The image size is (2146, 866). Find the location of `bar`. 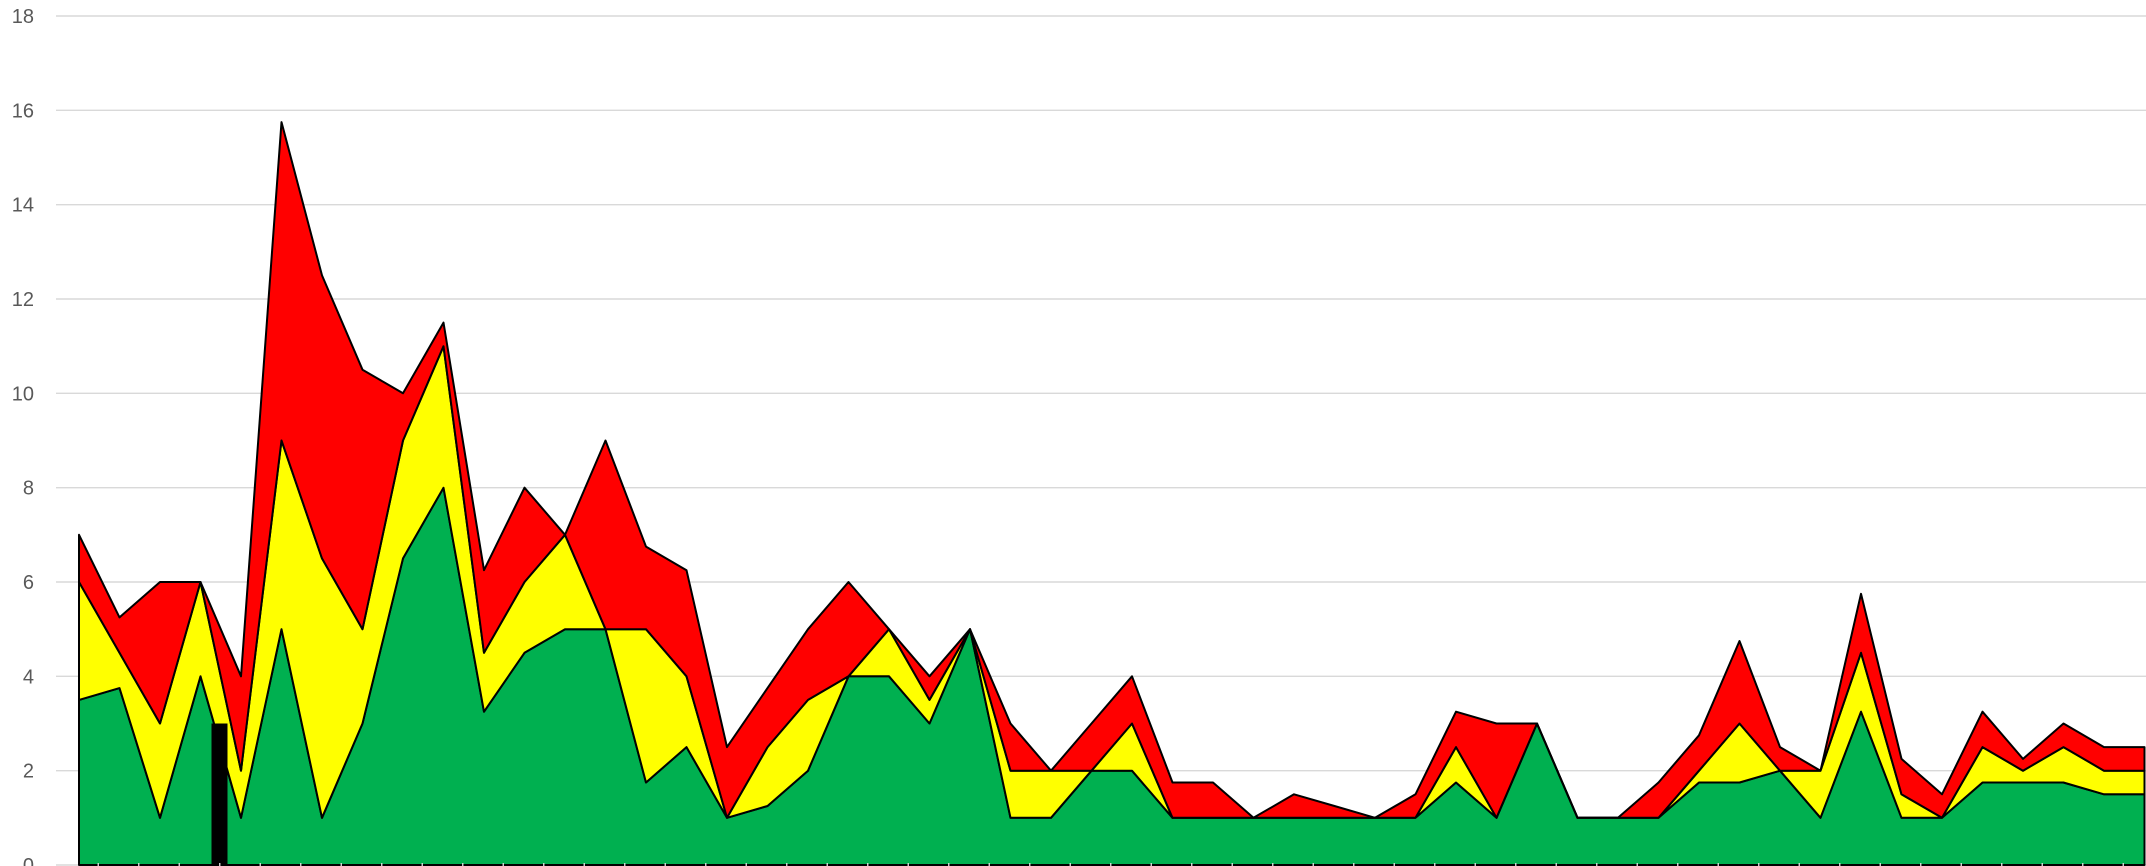

bar is located at coordinates (219, 794).